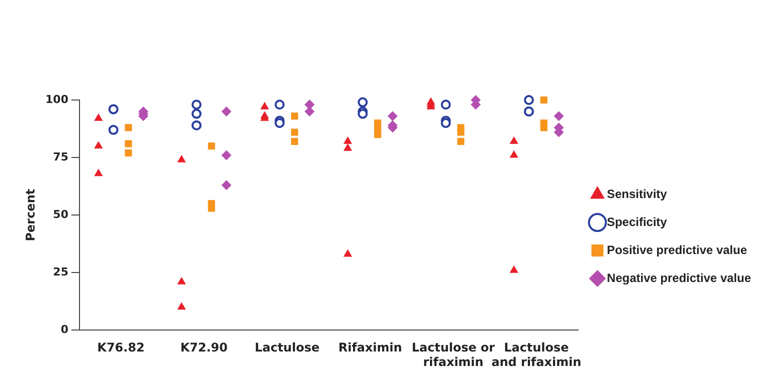 The width and height of the screenshot is (765, 383). What do you see at coordinates (370, 347) in the screenshot?
I see `x-tick-label: Rifaximin` at bounding box center [370, 347].